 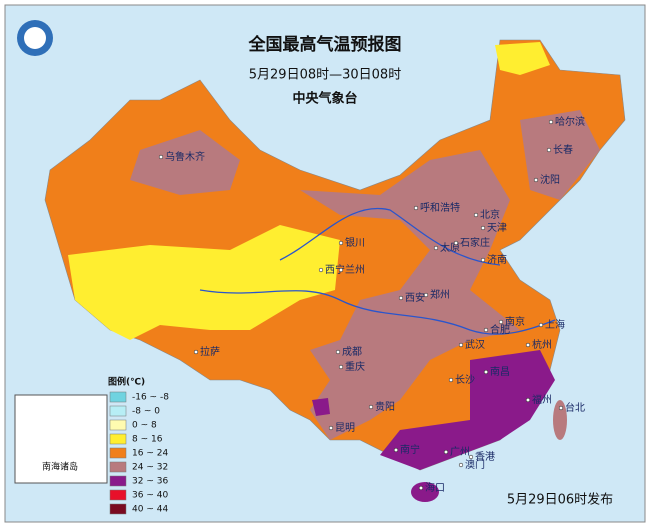 I want to click on legend-label: -8 ~ 0, so click(x=146, y=412).